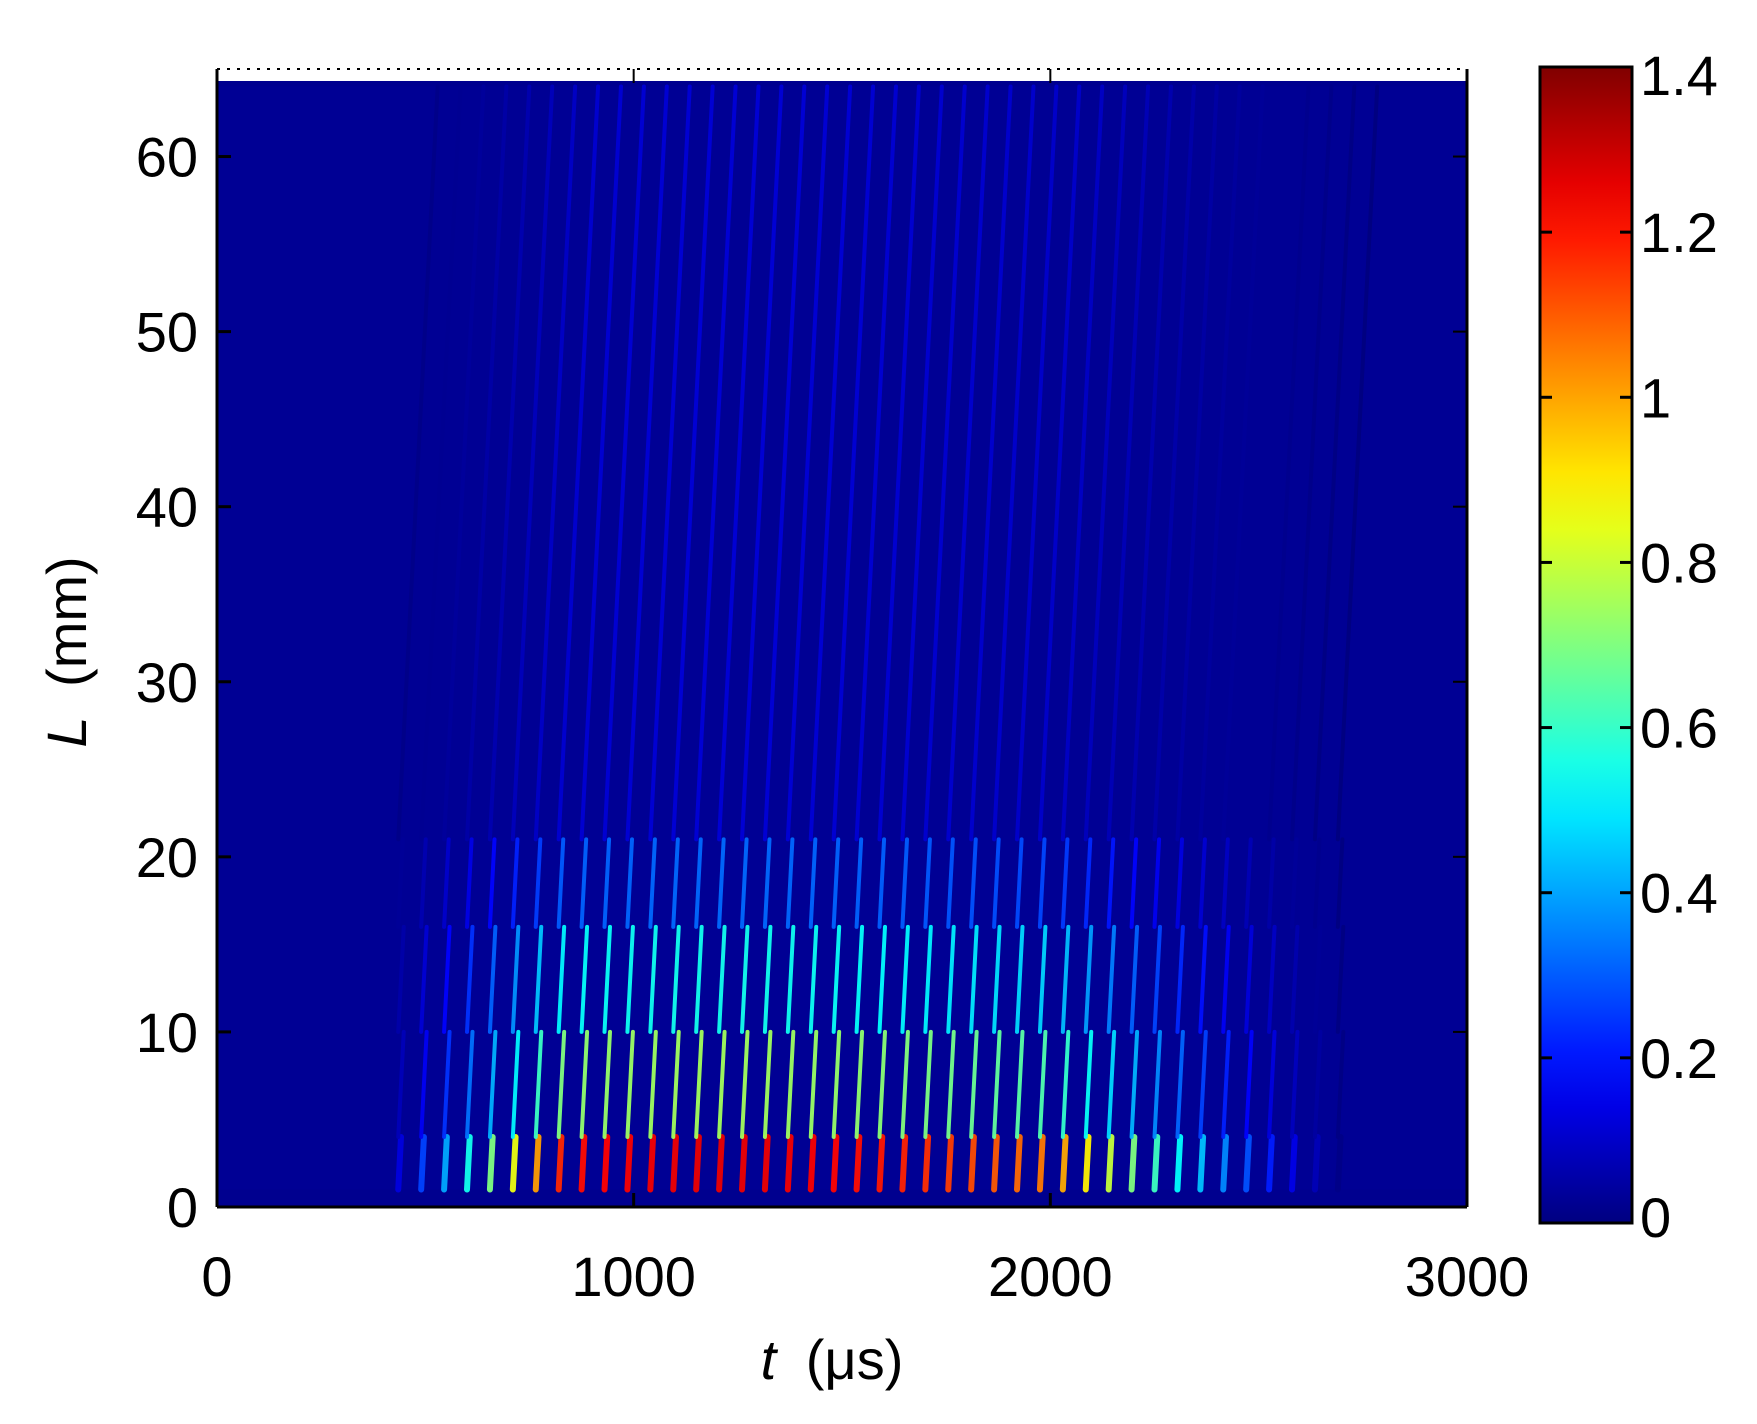  Describe the element at coordinates (1679, 728) in the screenshot. I see `colorbar-tick-label: 0.6` at that location.